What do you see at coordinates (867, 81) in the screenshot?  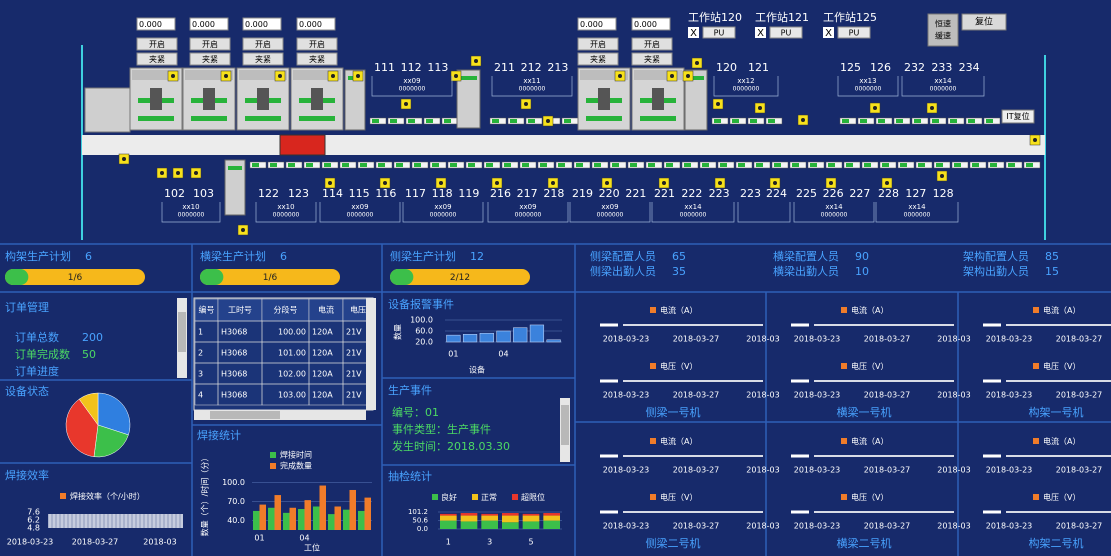 I see `group-code: xx13` at bounding box center [867, 81].